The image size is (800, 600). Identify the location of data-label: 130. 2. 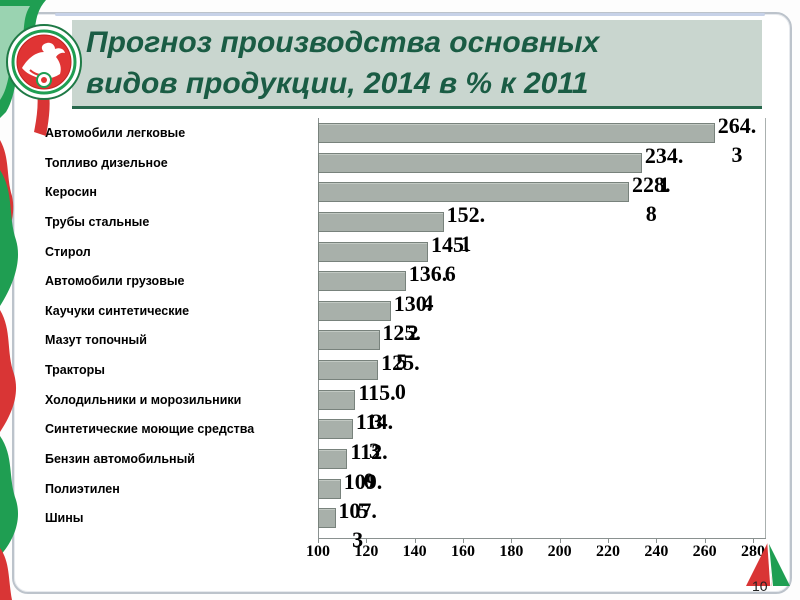
(413, 317).